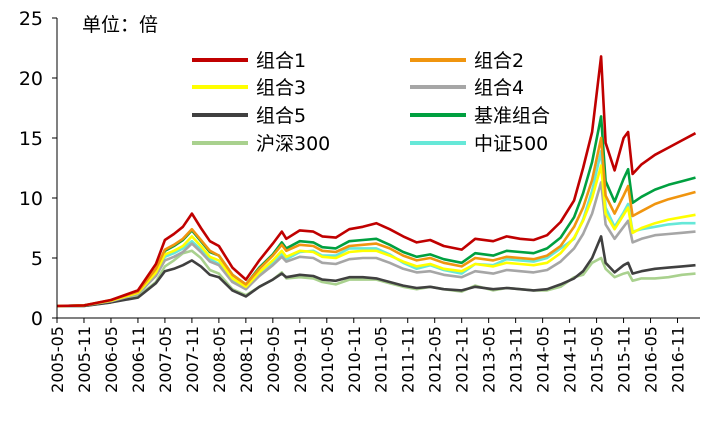  Describe the element at coordinates (512, 116) in the screenshot. I see `legend-label: 基准组合` at that location.